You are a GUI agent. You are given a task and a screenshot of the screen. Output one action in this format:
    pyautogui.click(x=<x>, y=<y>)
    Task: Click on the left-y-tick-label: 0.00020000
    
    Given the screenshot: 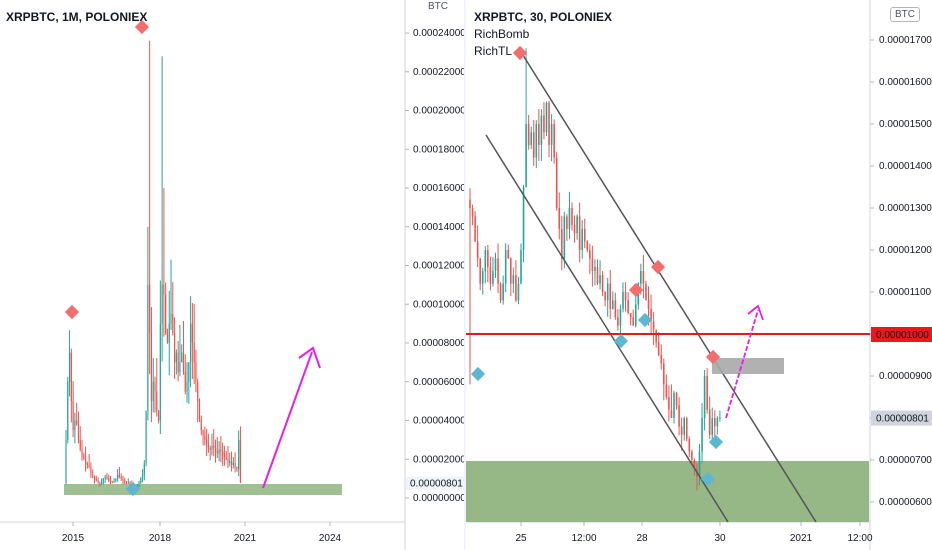 What is the action you would take?
    pyautogui.click(x=439, y=111)
    